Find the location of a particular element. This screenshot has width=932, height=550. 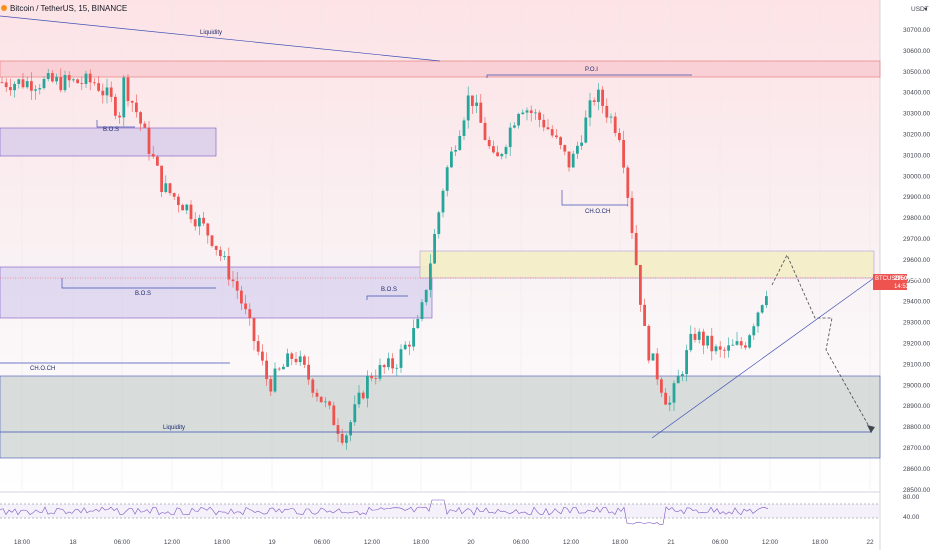

chart-title: Bitcoin / TetherUS, 15, BINANCE is located at coordinates (68, 8).